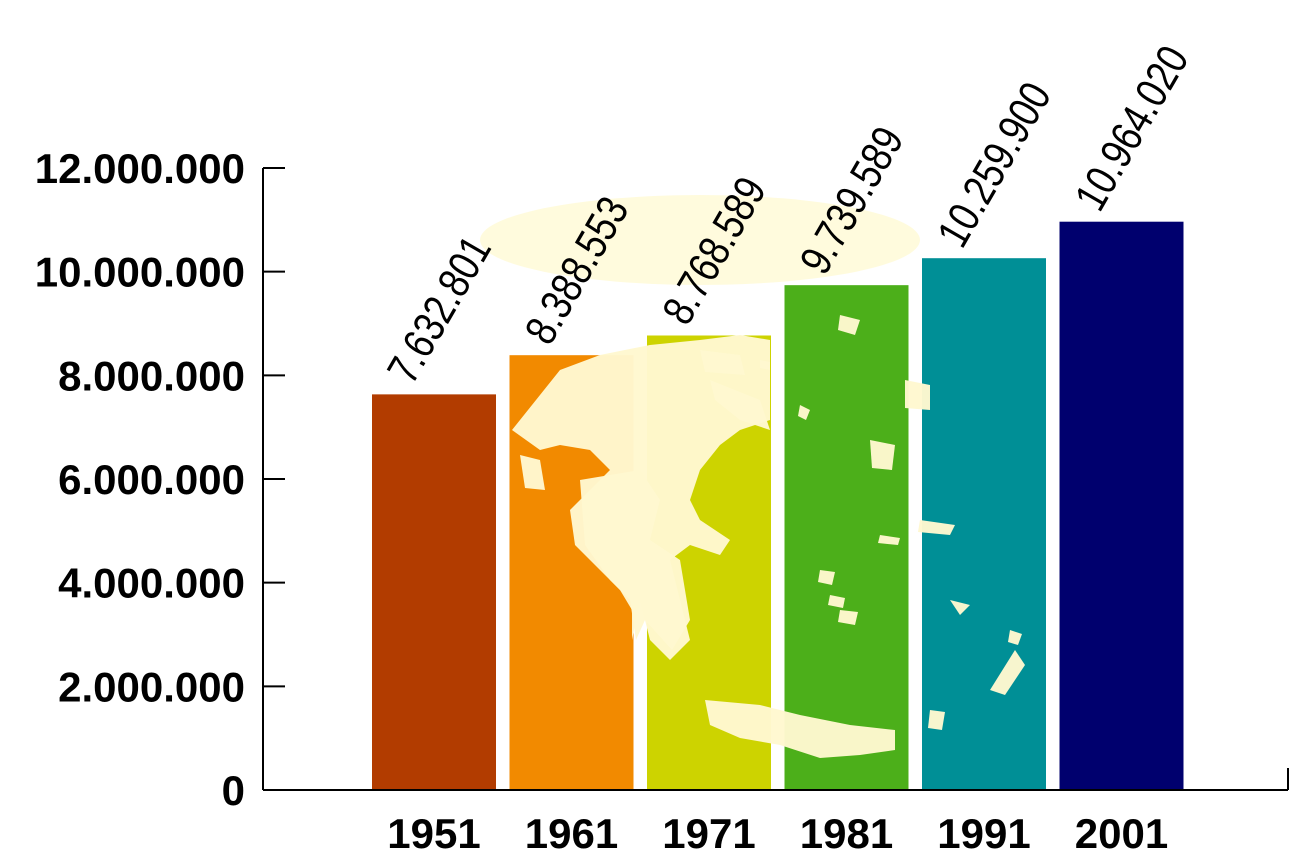 The height and width of the screenshot is (852, 1291). What do you see at coordinates (846, 831) in the screenshot?
I see `x-tick-label: 1981` at bounding box center [846, 831].